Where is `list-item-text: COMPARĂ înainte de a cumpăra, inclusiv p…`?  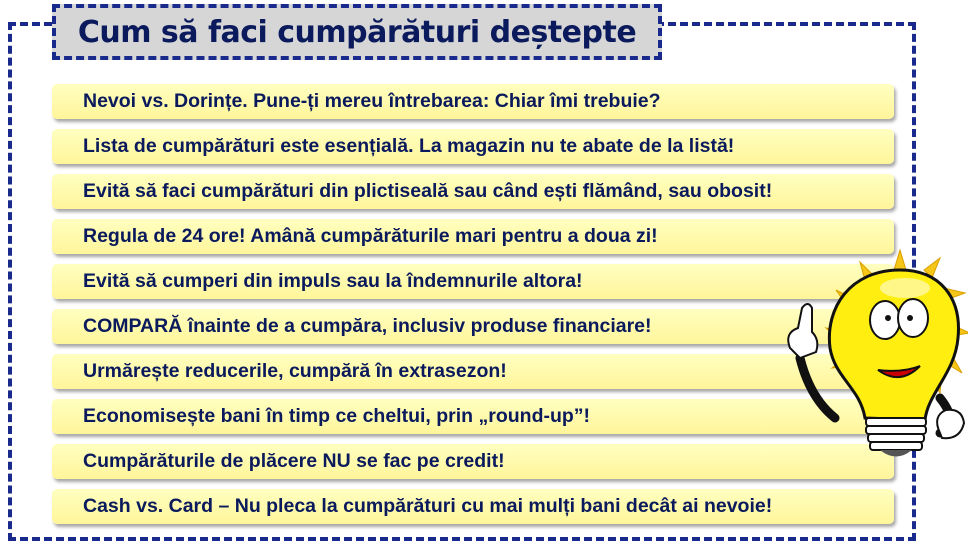 list-item-text: COMPARĂ înainte de a cumpăra, inclusiv p… is located at coordinates (367, 326).